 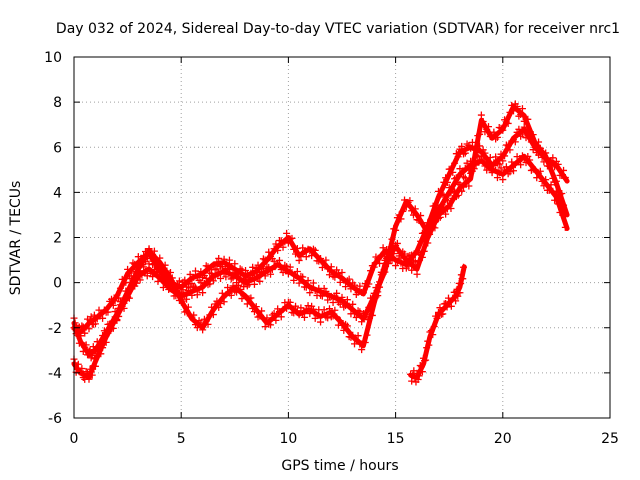 What do you see at coordinates (57, 103) in the screenshot?
I see `y-tick-label: 8` at bounding box center [57, 103].